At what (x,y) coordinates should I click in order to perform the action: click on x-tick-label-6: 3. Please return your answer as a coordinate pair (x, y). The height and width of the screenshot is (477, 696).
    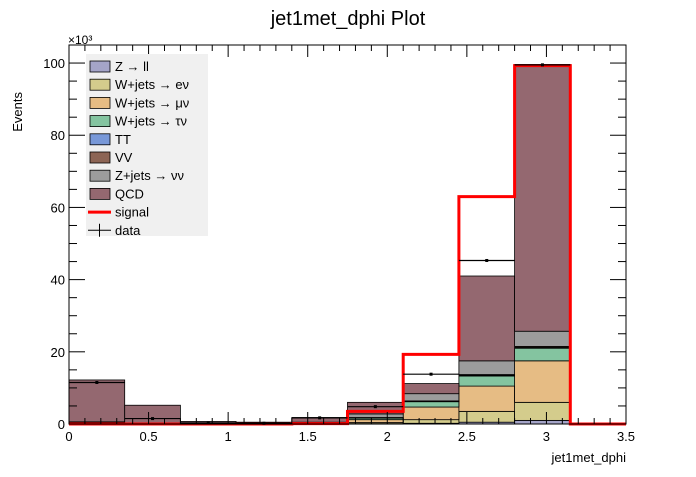
    Looking at the image, I should click on (546, 436).